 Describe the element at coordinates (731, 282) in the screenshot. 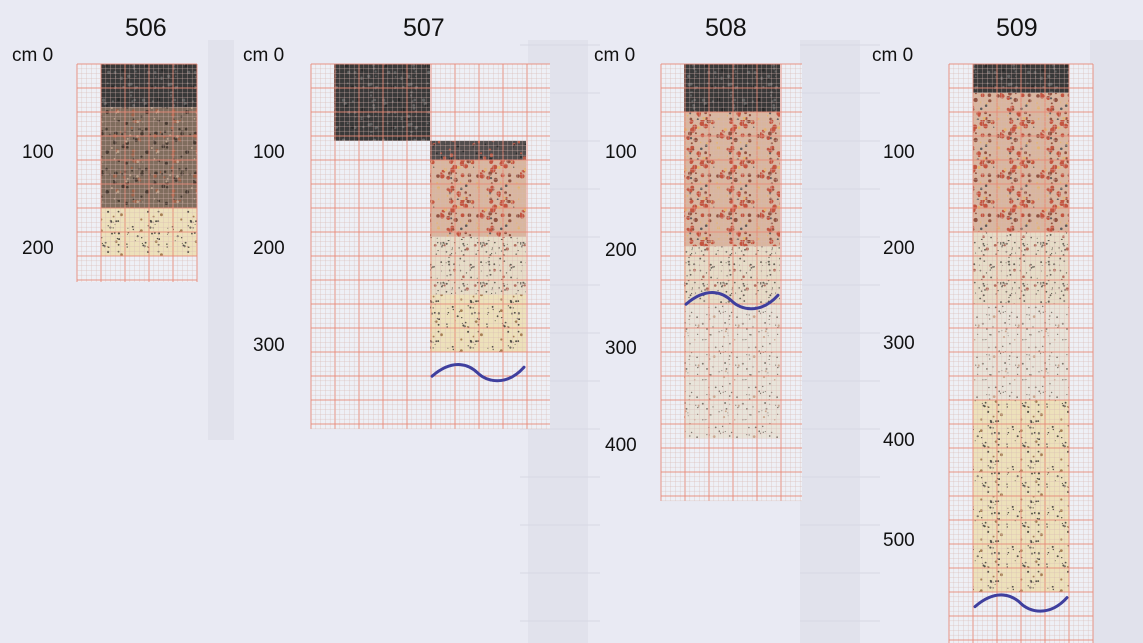

I see `profile-508-chart` at that location.